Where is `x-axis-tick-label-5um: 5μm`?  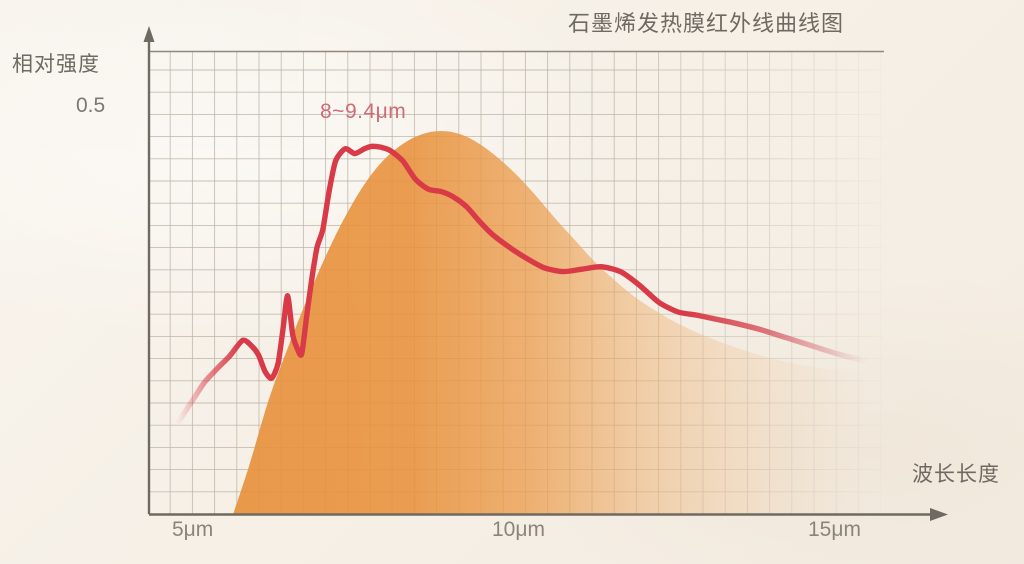
x-axis-tick-label-5um: 5μm is located at coordinates (193, 529).